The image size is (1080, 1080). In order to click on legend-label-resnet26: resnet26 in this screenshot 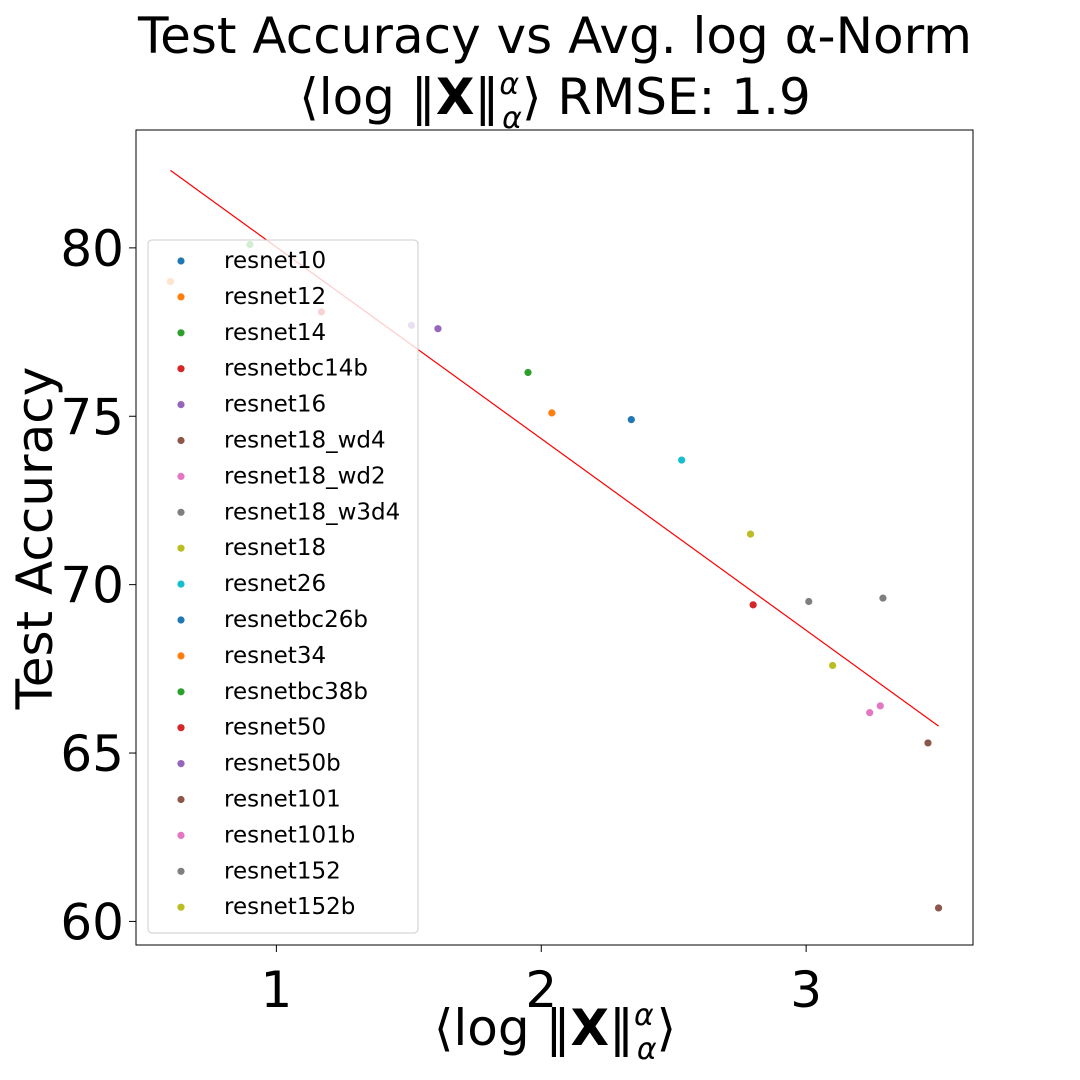, I will do `click(275, 584)`.